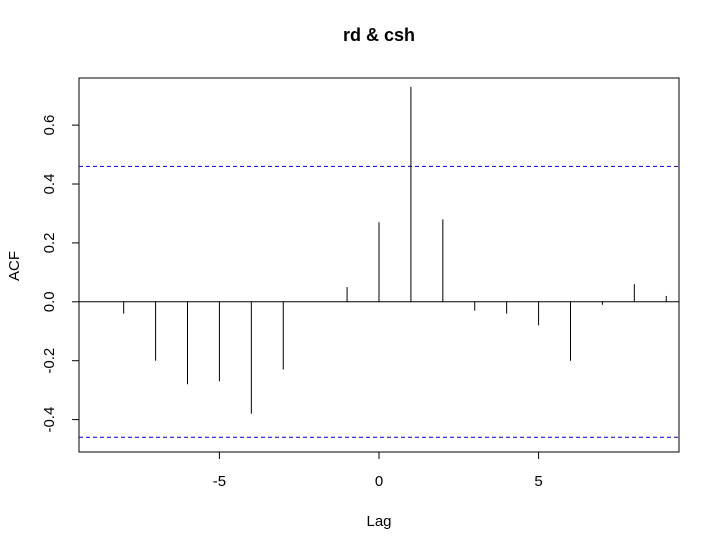  I want to click on x-tick-label: 0, so click(379, 481).